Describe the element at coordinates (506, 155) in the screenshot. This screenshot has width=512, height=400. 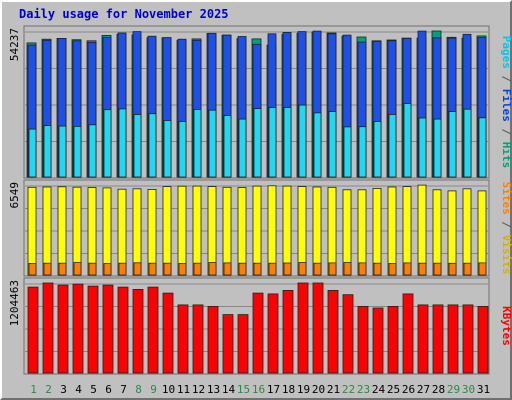
I see `legend-label: Hits` at that location.